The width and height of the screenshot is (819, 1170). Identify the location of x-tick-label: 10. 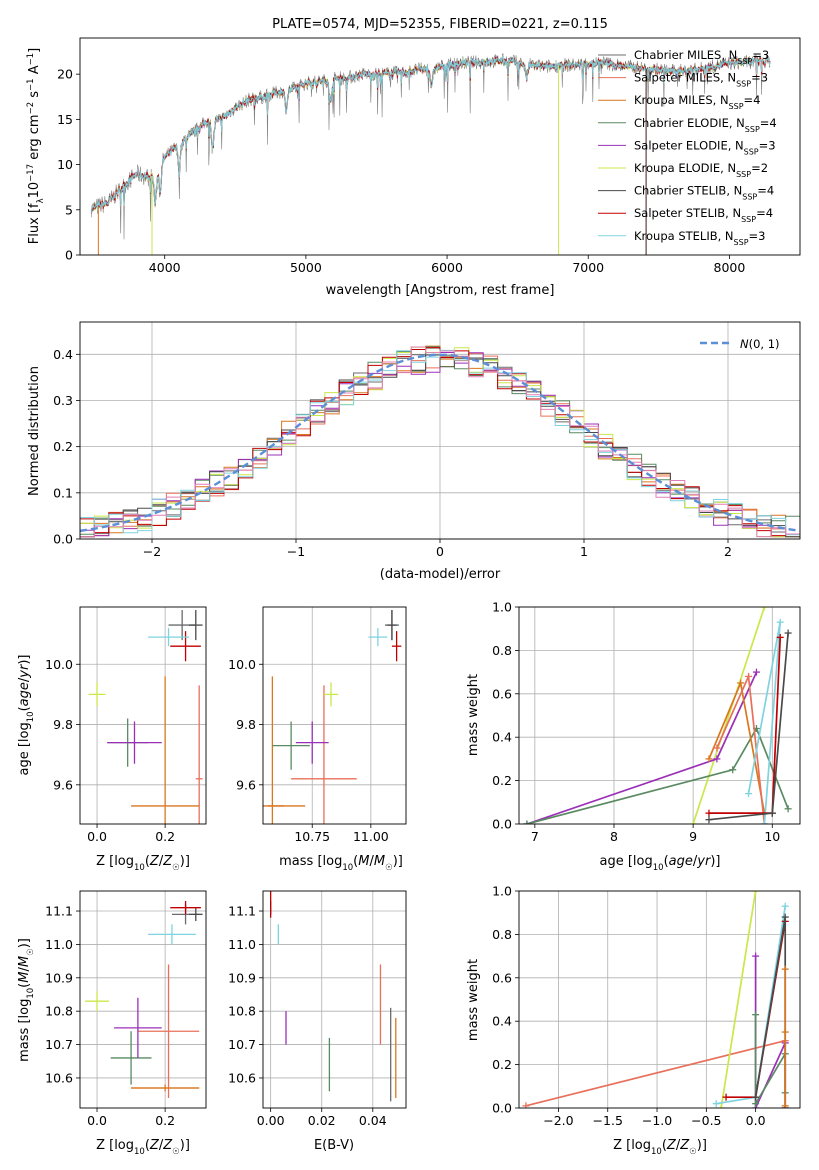
(772, 836).